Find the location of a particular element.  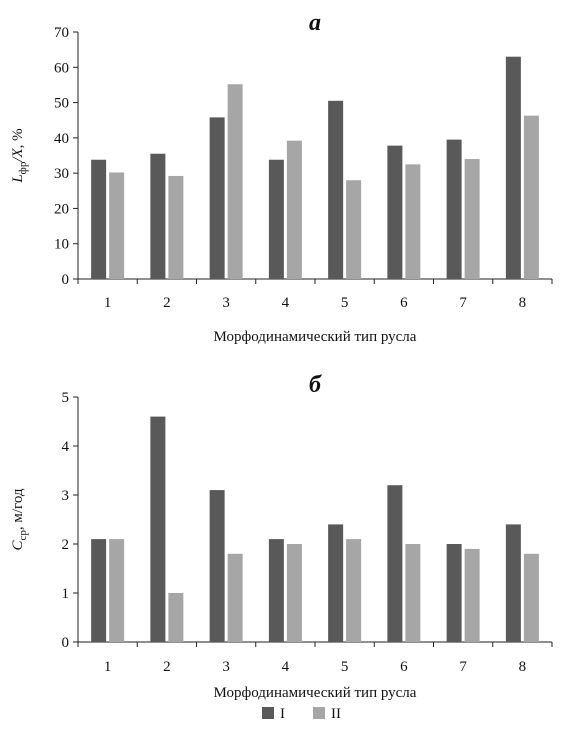

y-tick-label: 60 is located at coordinates (61, 68).